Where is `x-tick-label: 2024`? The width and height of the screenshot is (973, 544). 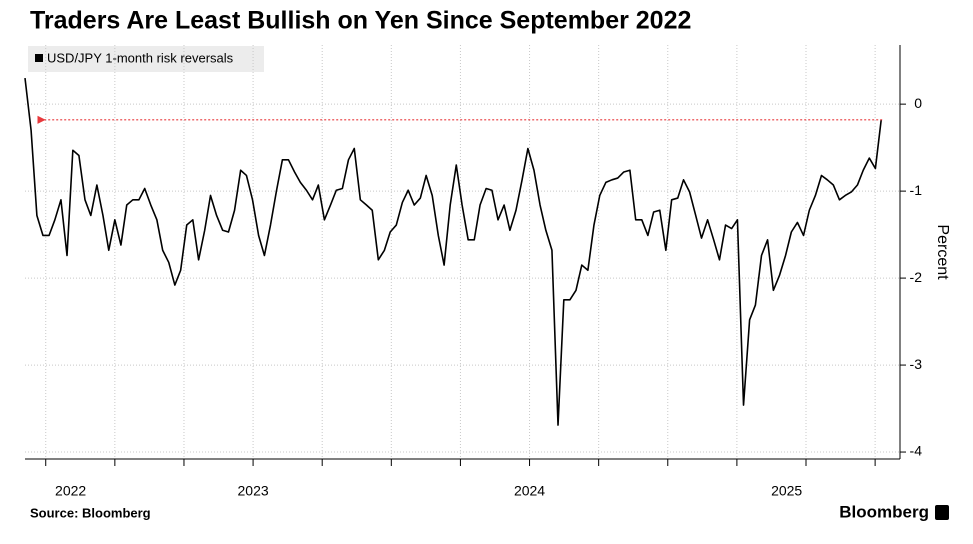
x-tick-label: 2024 is located at coordinates (529, 491).